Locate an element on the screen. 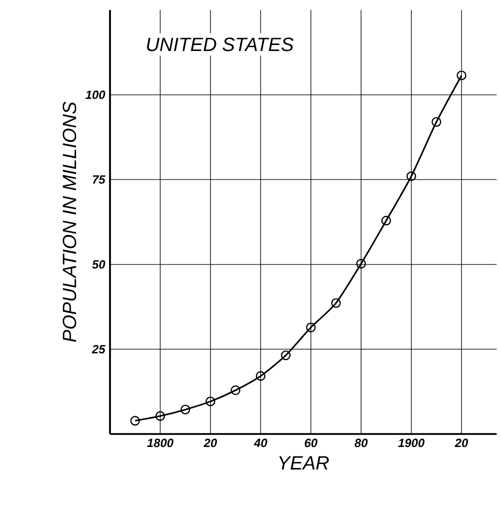  y-axis-title: POPULATION IN MILLIONS is located at coordinates (69, 222).